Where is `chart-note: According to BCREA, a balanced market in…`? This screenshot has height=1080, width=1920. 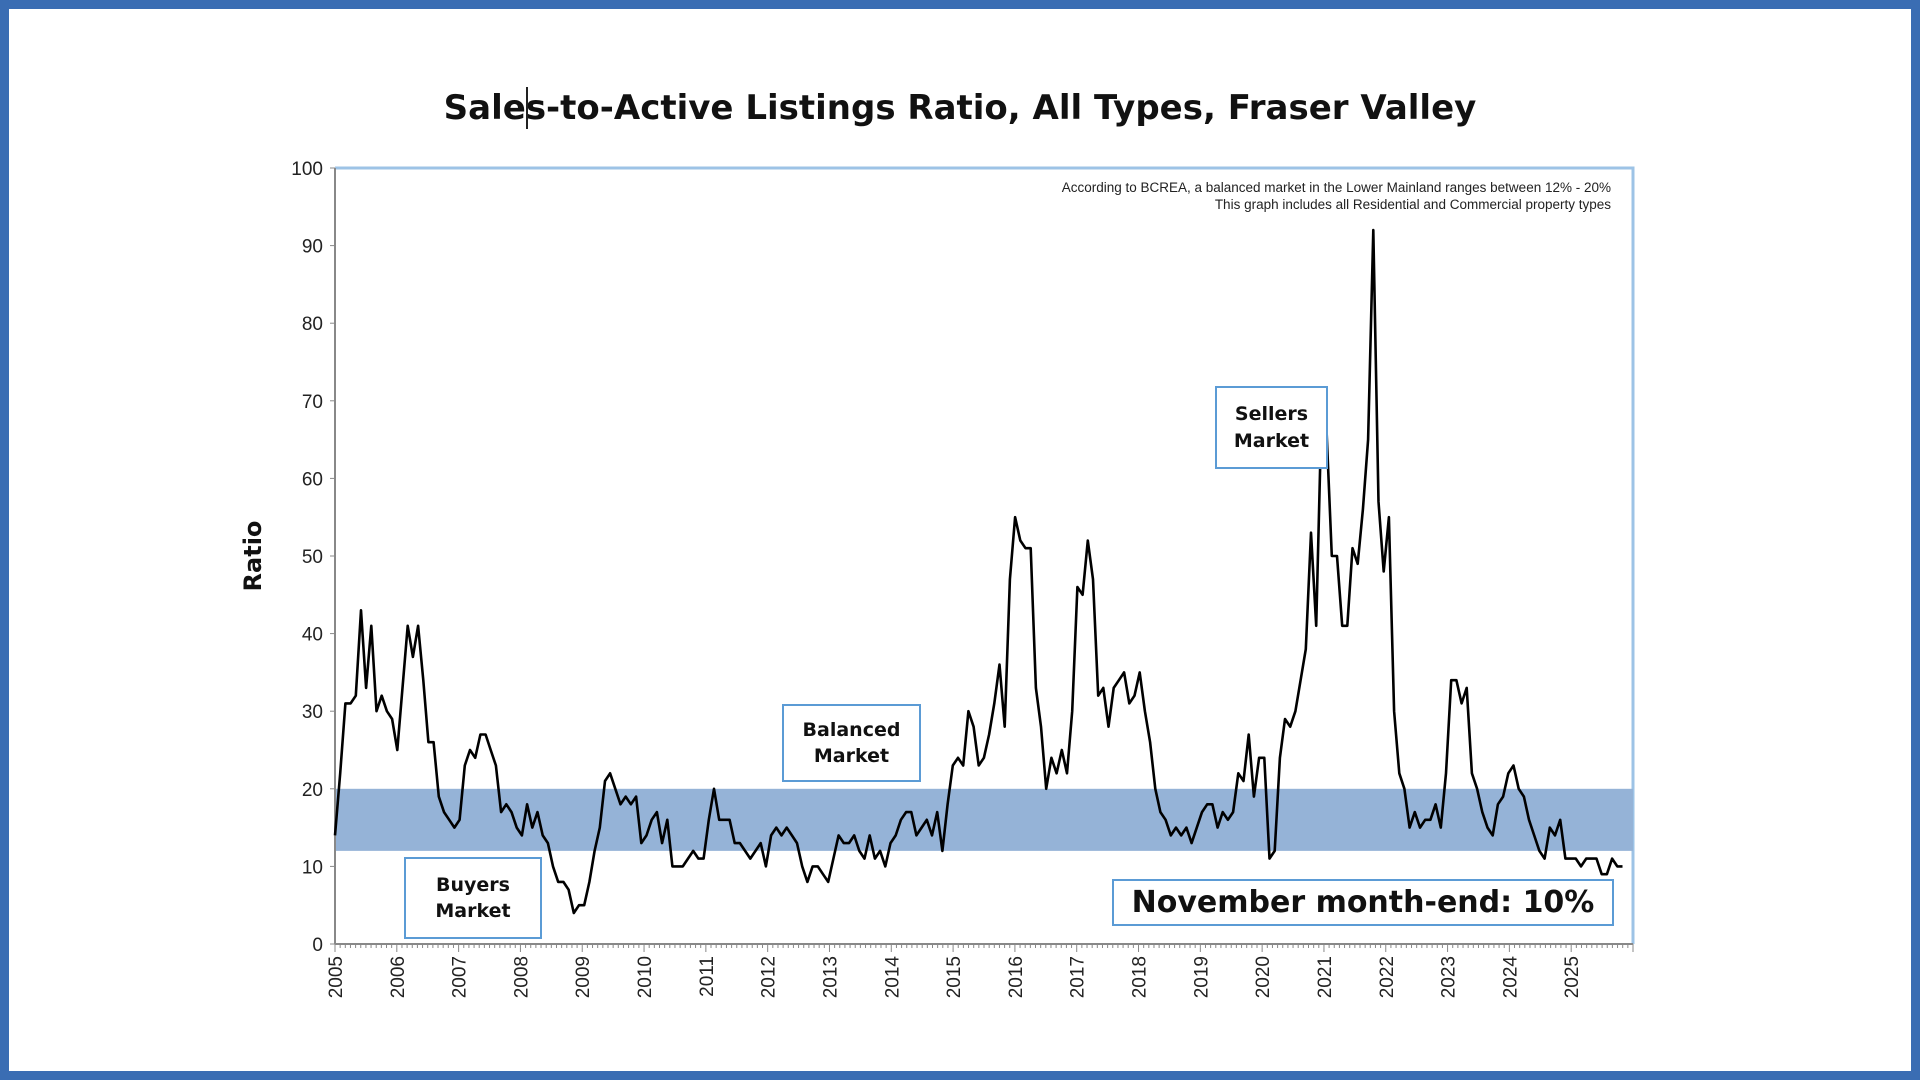
chart-note: According to BCREA, a balanced market in… is located at coordinates (1336, 187).